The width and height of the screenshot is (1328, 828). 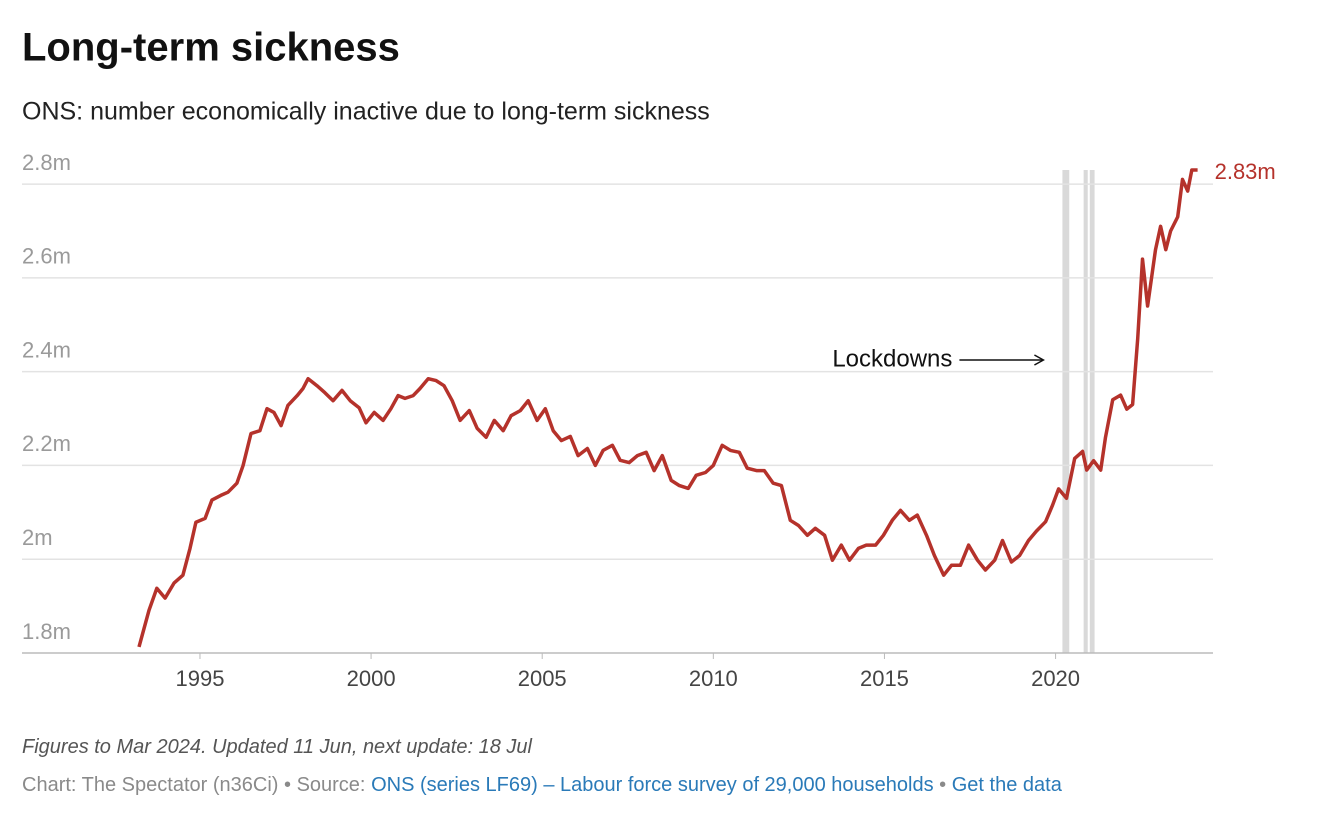 I want to click on chart-title: Long-term sickness, so click(x=211, y=48).